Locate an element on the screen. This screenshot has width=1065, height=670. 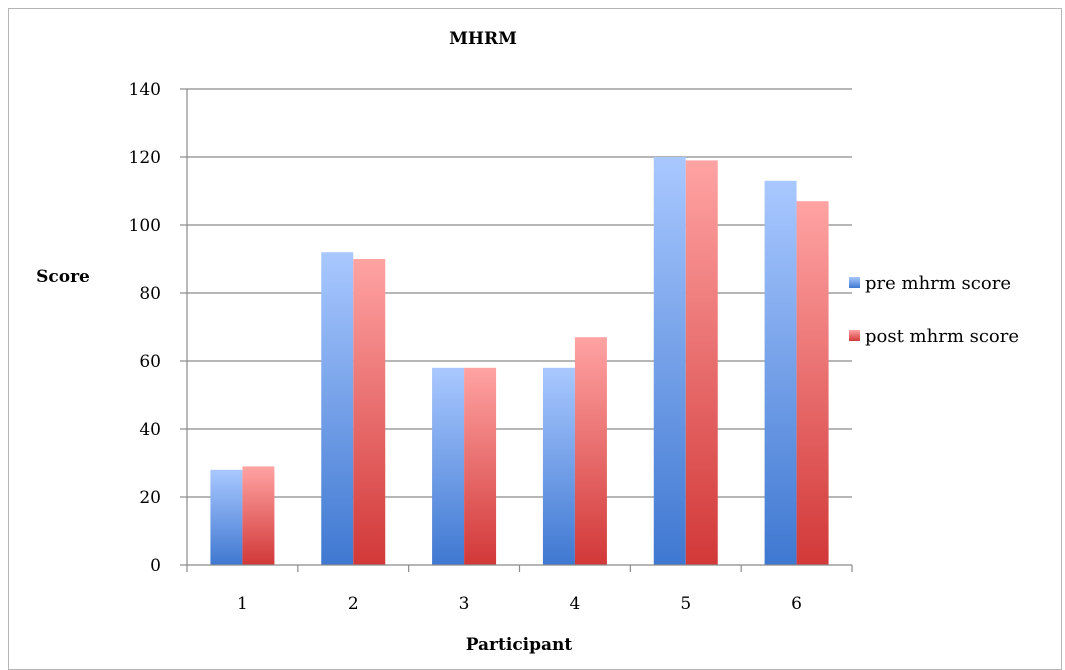
y-tick-label: 60 is located at coordinates (150, 362).